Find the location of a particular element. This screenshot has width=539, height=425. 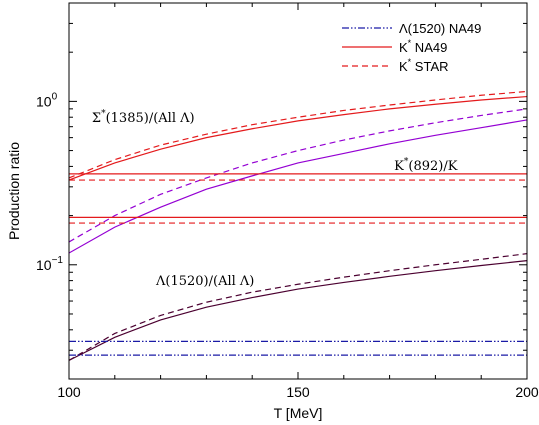

curve-annotation: Σ*(1385)/(All Λ) is located at coordinates (143, 117).